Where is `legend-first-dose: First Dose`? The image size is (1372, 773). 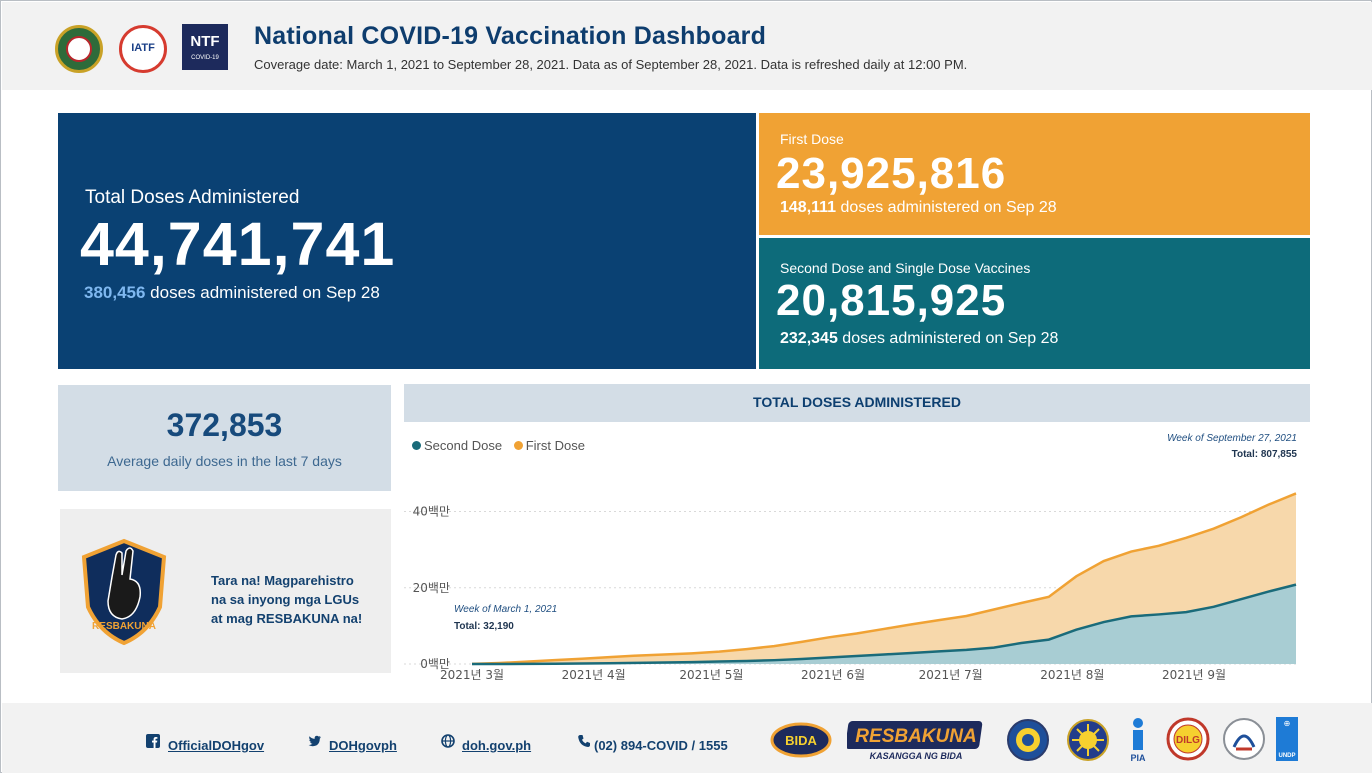 legend-first-dose: First Dose is located at coordinates (549, 445).